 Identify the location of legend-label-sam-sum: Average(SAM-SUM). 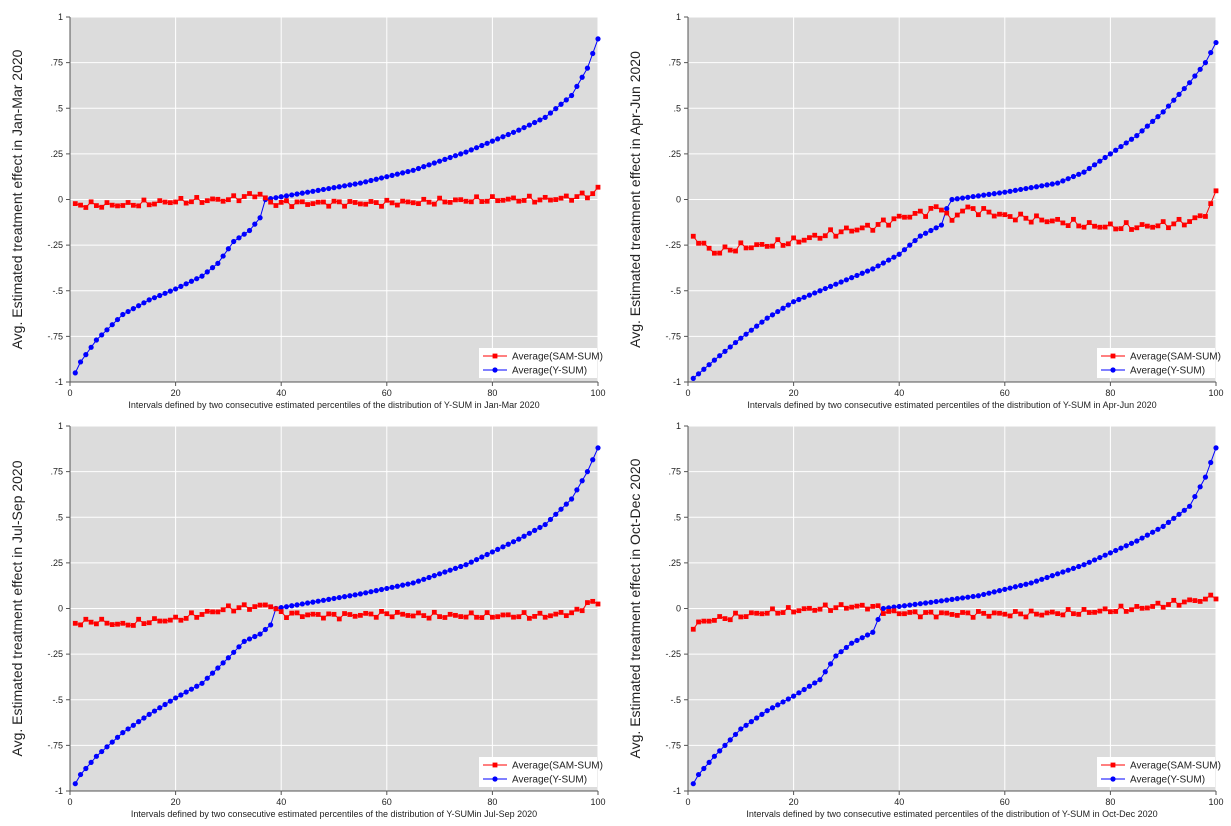
(557, 766).